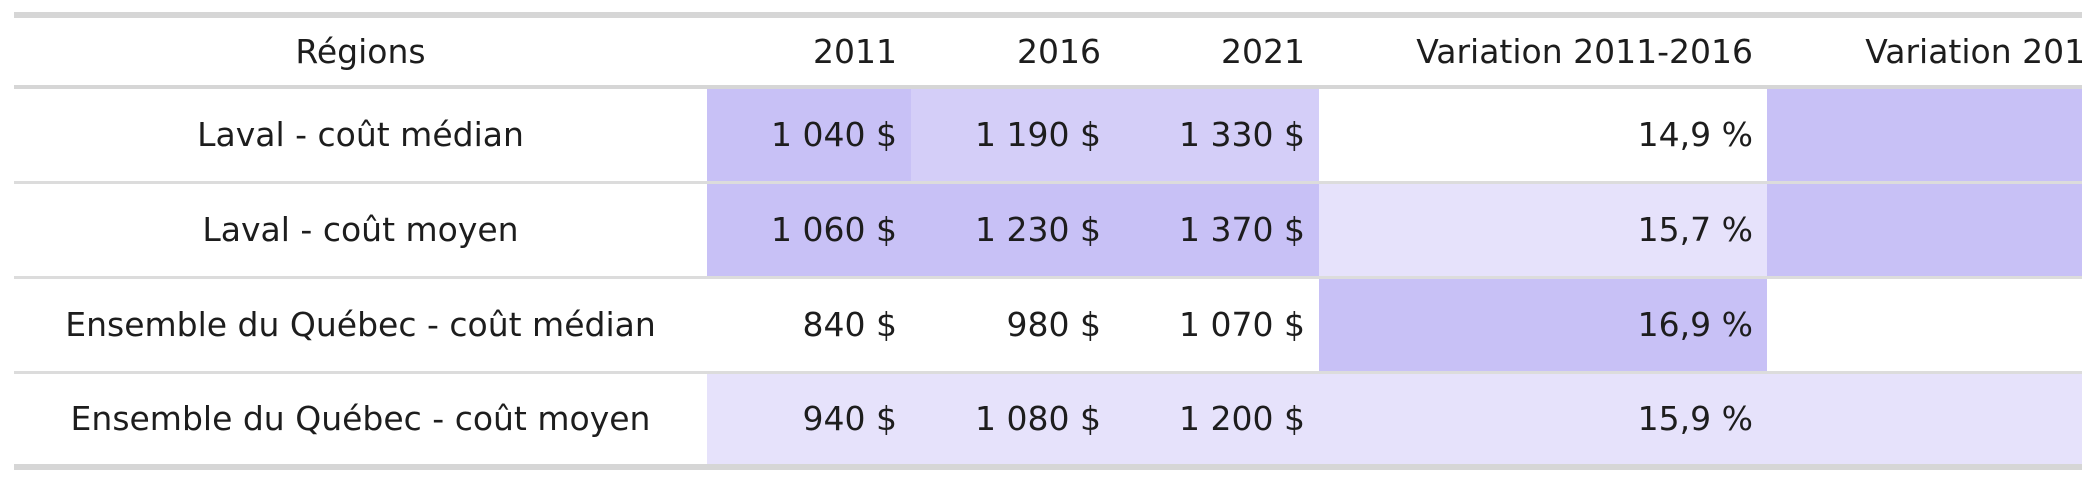 The image size is (2082, 501). I want to click on table-cell: 1 080 $, so click(1013, 419).